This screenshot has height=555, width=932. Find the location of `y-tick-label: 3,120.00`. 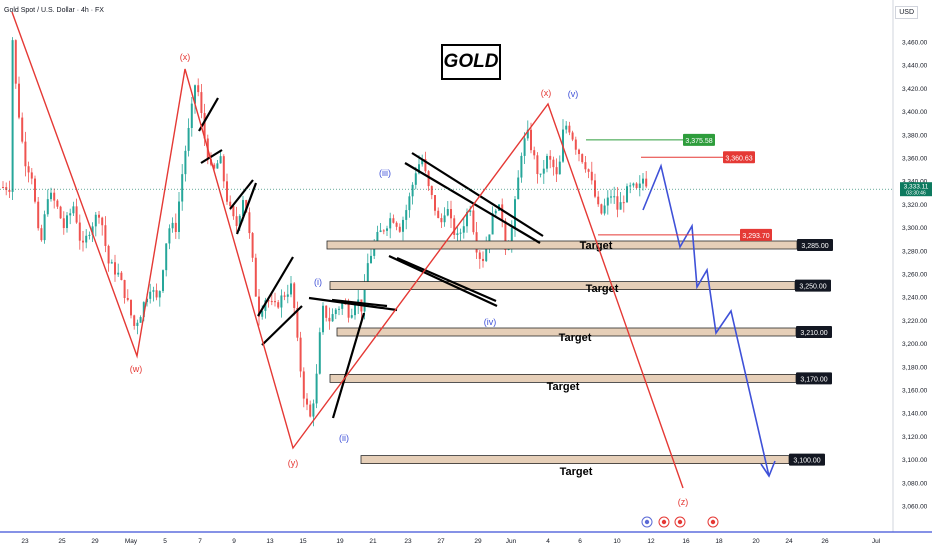

y-tick-label: 3,120.00 is located at coordinates (915, 437).